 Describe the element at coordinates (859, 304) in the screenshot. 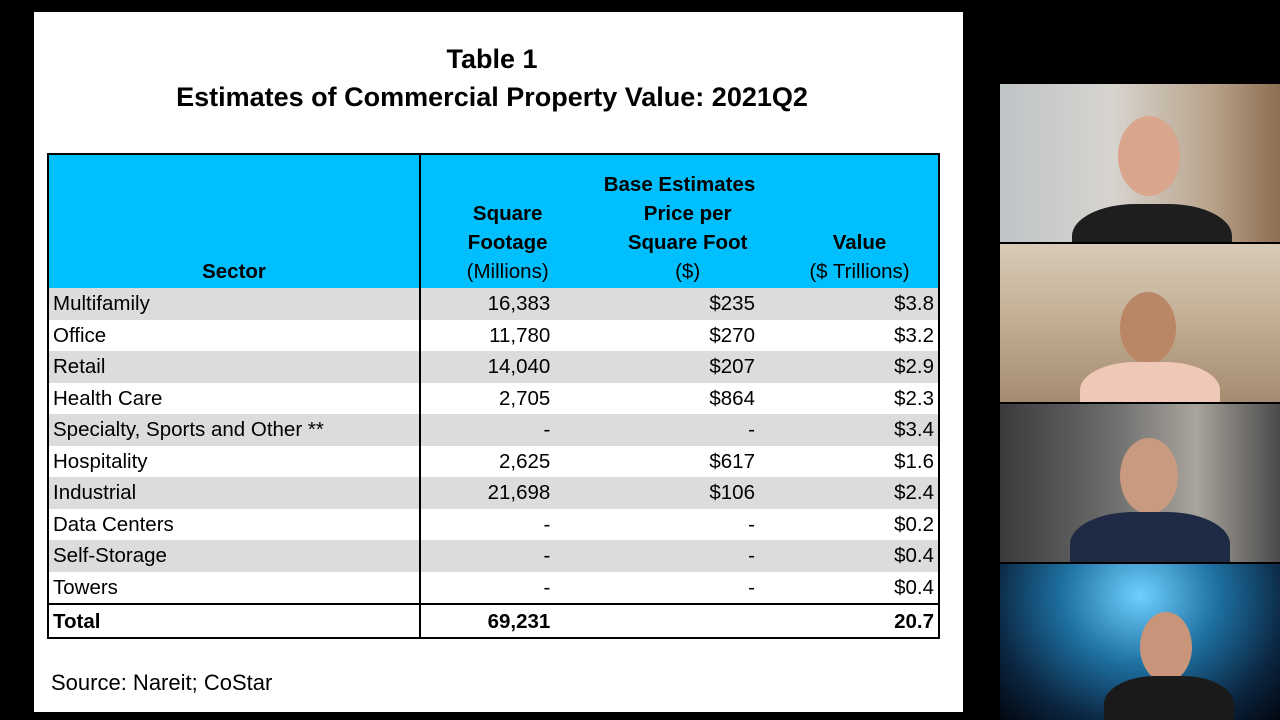

I see `cell-value: $3.8` at that location.